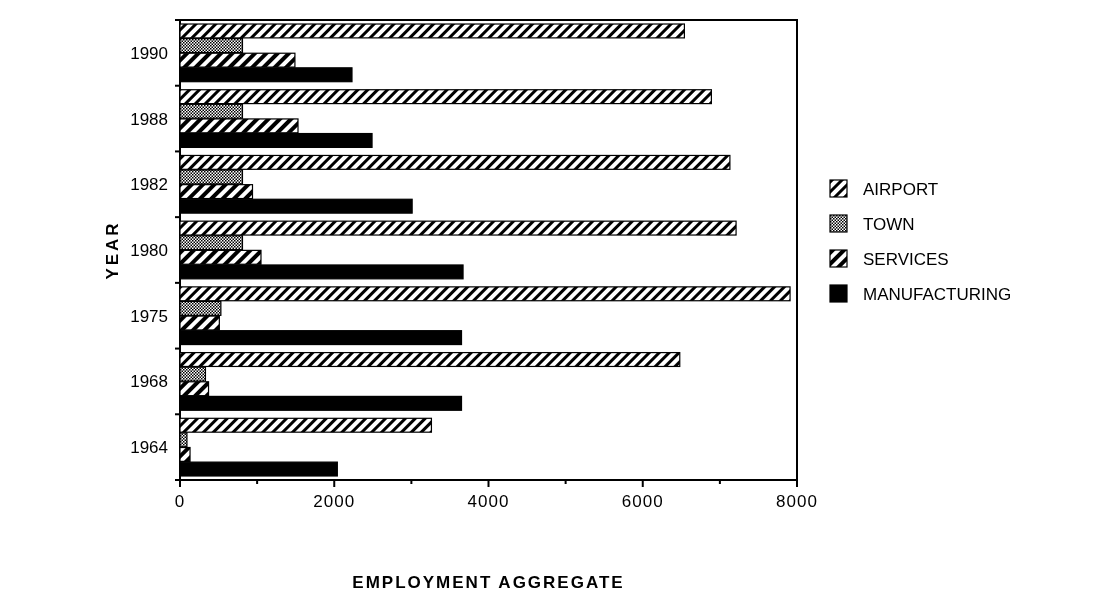  What do you see at coordinates (149, 382) in the screenshot?
I see `y-tick-label: 1968` at bounding box center [149, 382].